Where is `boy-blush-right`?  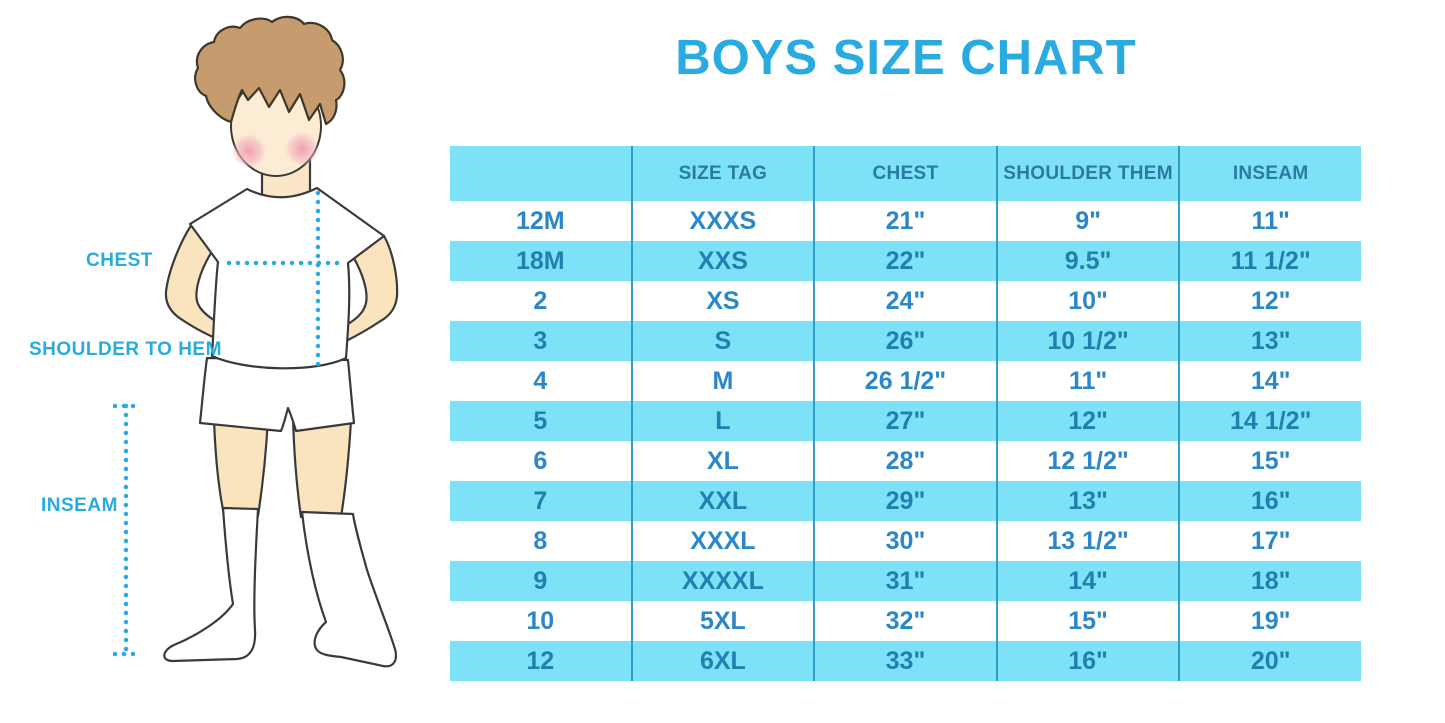
boy-blush-right is located at coordinates (302, 149).